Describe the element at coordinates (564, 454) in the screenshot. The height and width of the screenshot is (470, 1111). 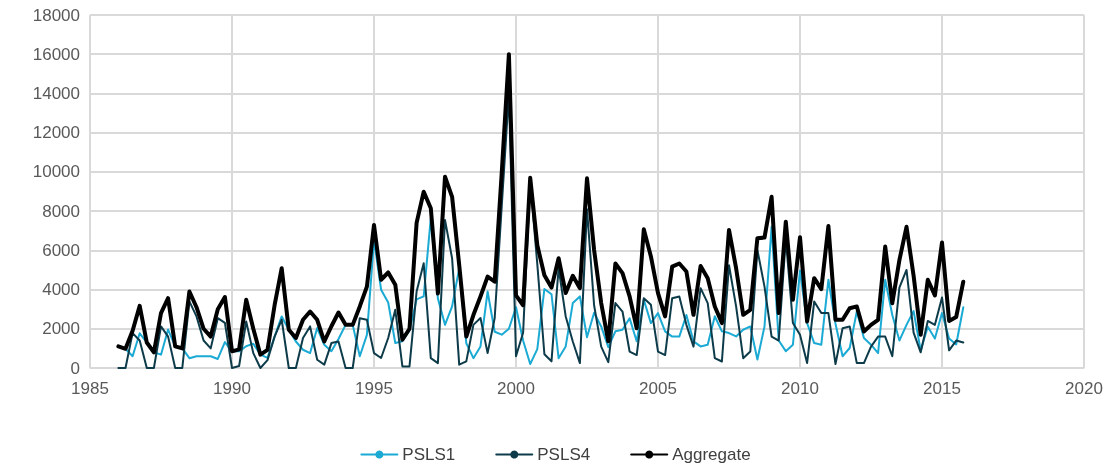
I see `legend-label: PSLS4` at that location.